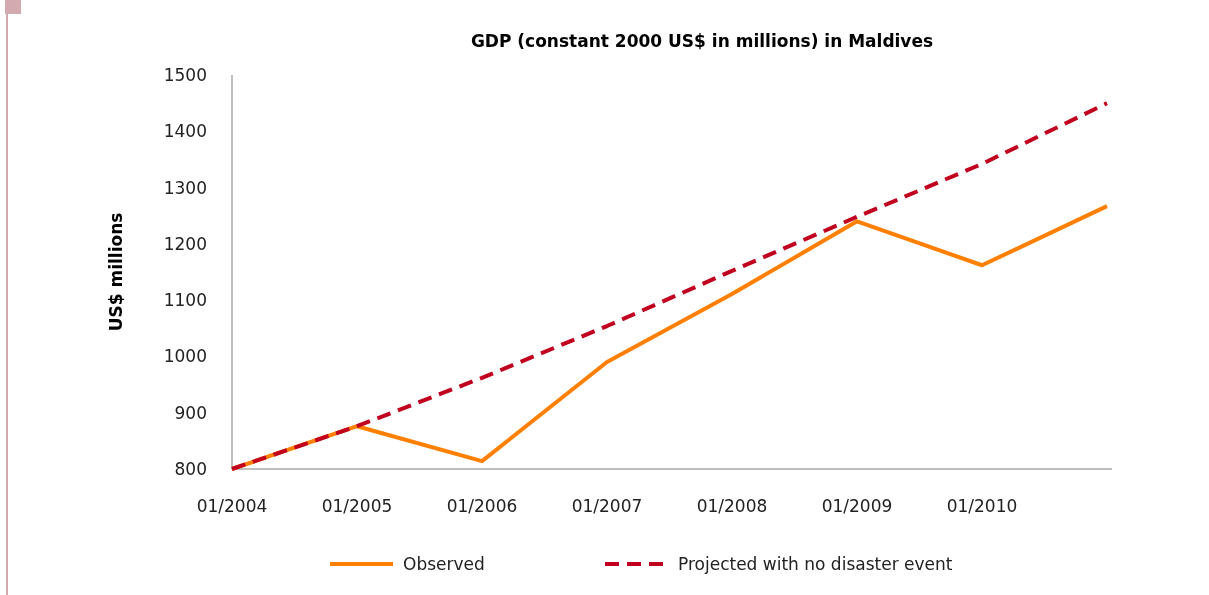 The image size is (1209, 595). Describe the element at coordinates (185, 131) in the screenshot. I see `y-tick-label: 1400` at that location.